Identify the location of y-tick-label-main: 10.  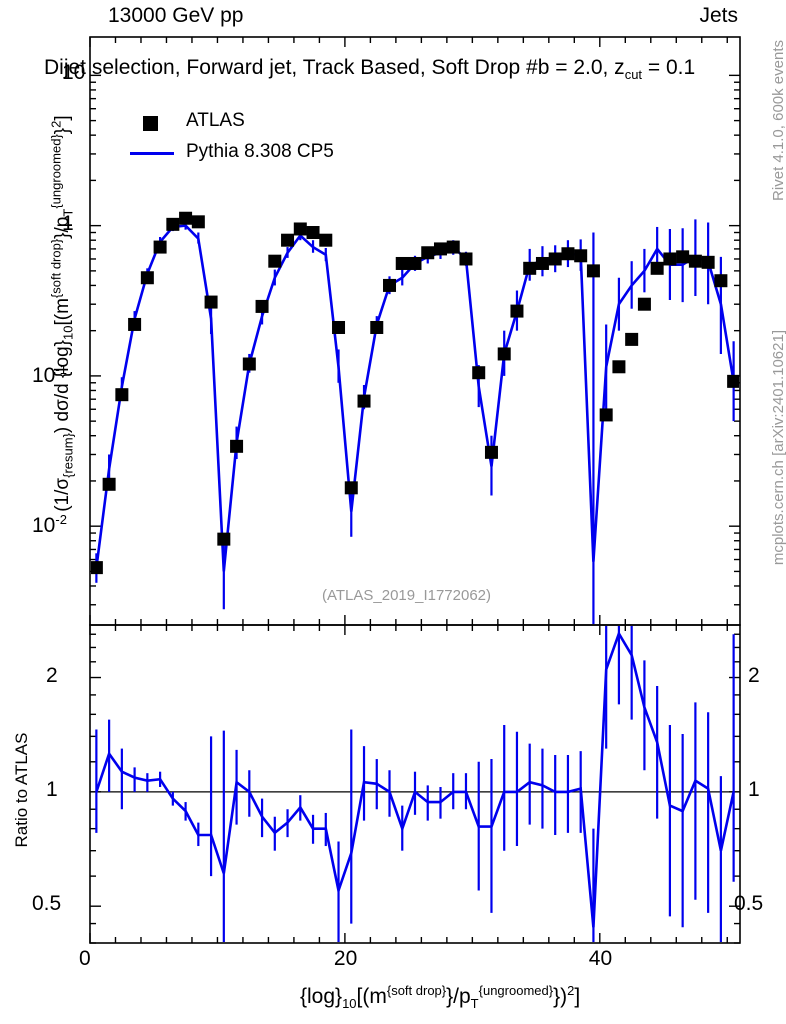
(74, 73).